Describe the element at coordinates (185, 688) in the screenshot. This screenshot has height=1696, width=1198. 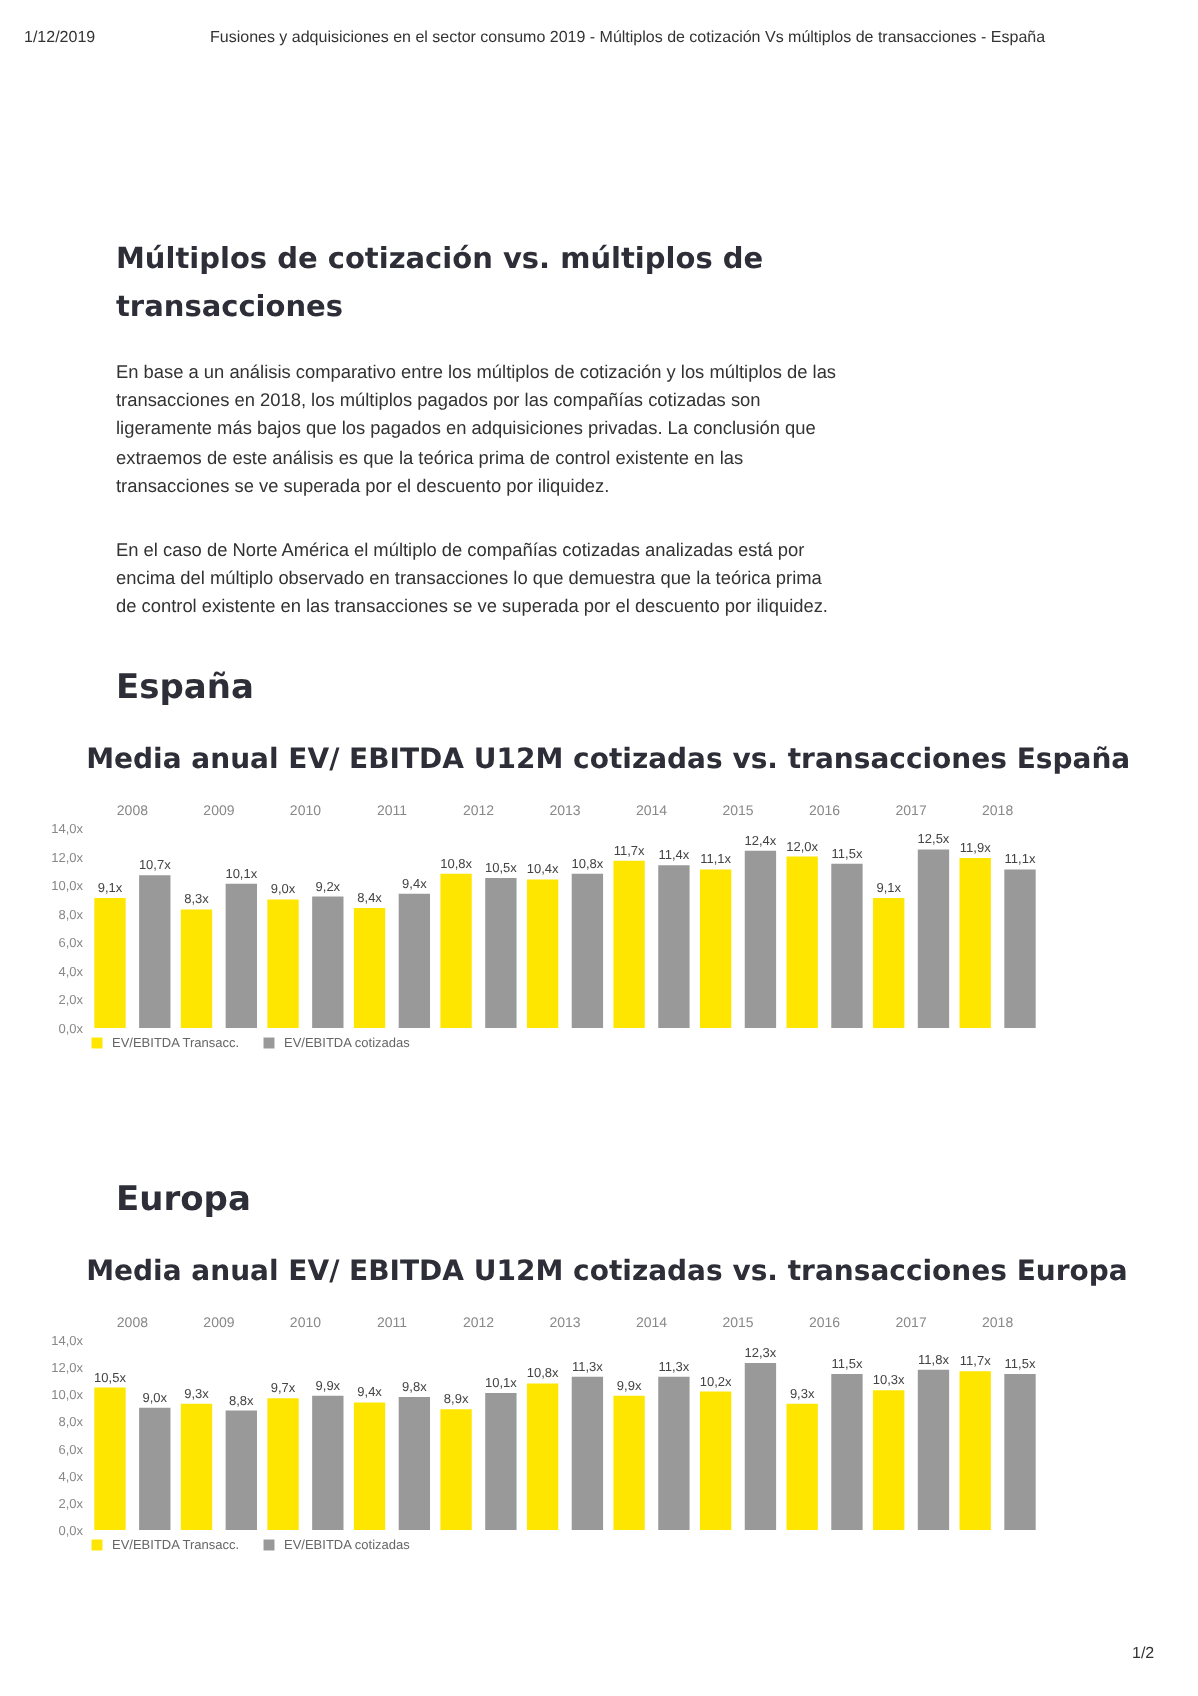
I see `text: España` at that location.